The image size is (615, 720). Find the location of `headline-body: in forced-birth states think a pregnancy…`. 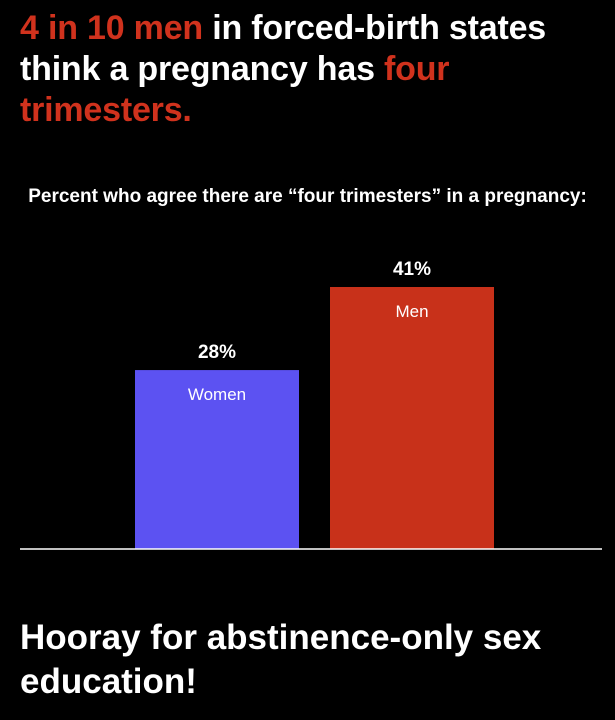

headline-body: in forced-birth states think a pregnancy… is located at coordinates (283, 48).